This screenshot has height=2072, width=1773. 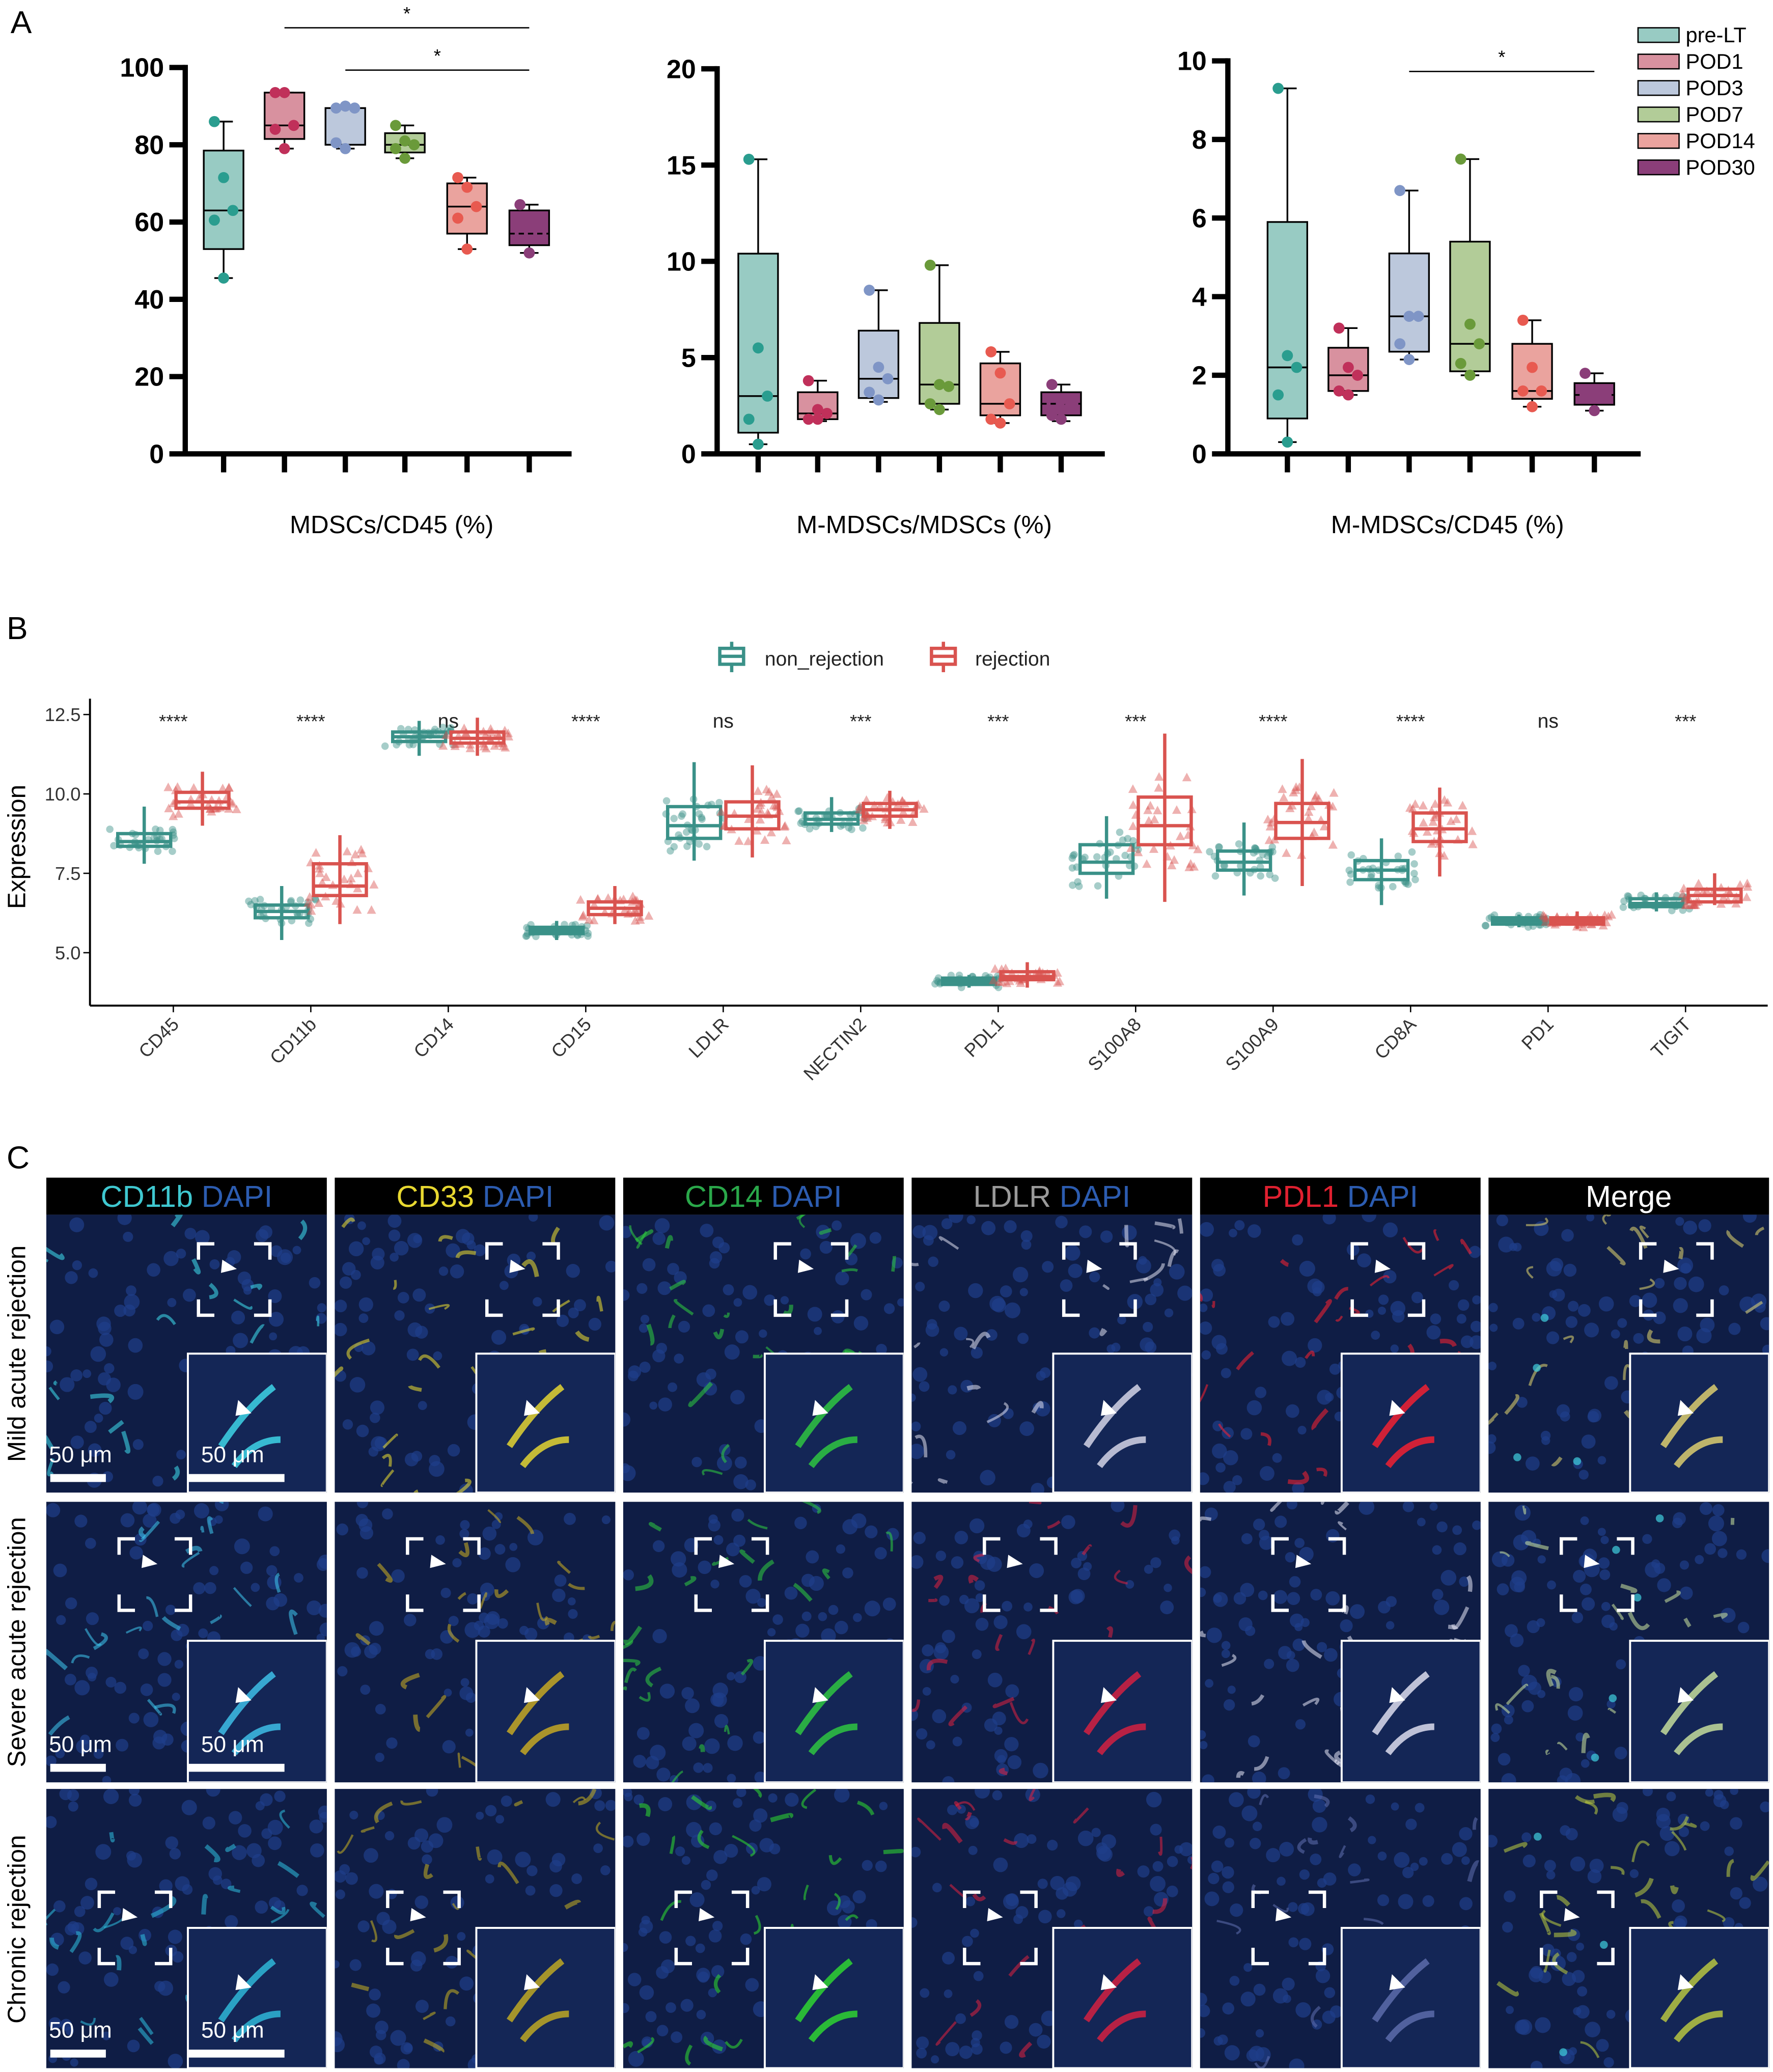 I want to click on inset-scale-bar-label: 50 μm, so click(x=232, y=1455).